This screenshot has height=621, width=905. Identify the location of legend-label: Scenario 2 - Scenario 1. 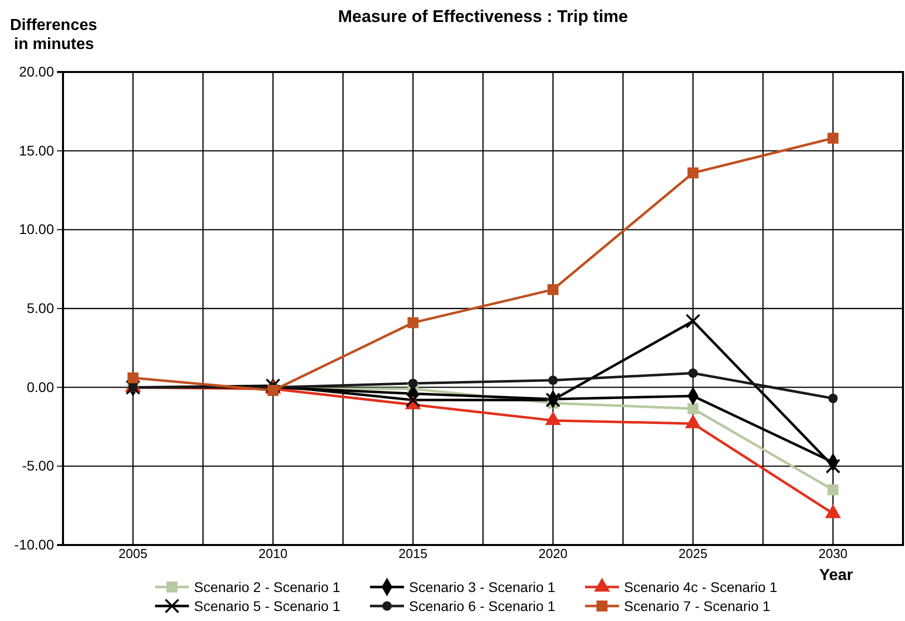
(267, 587).